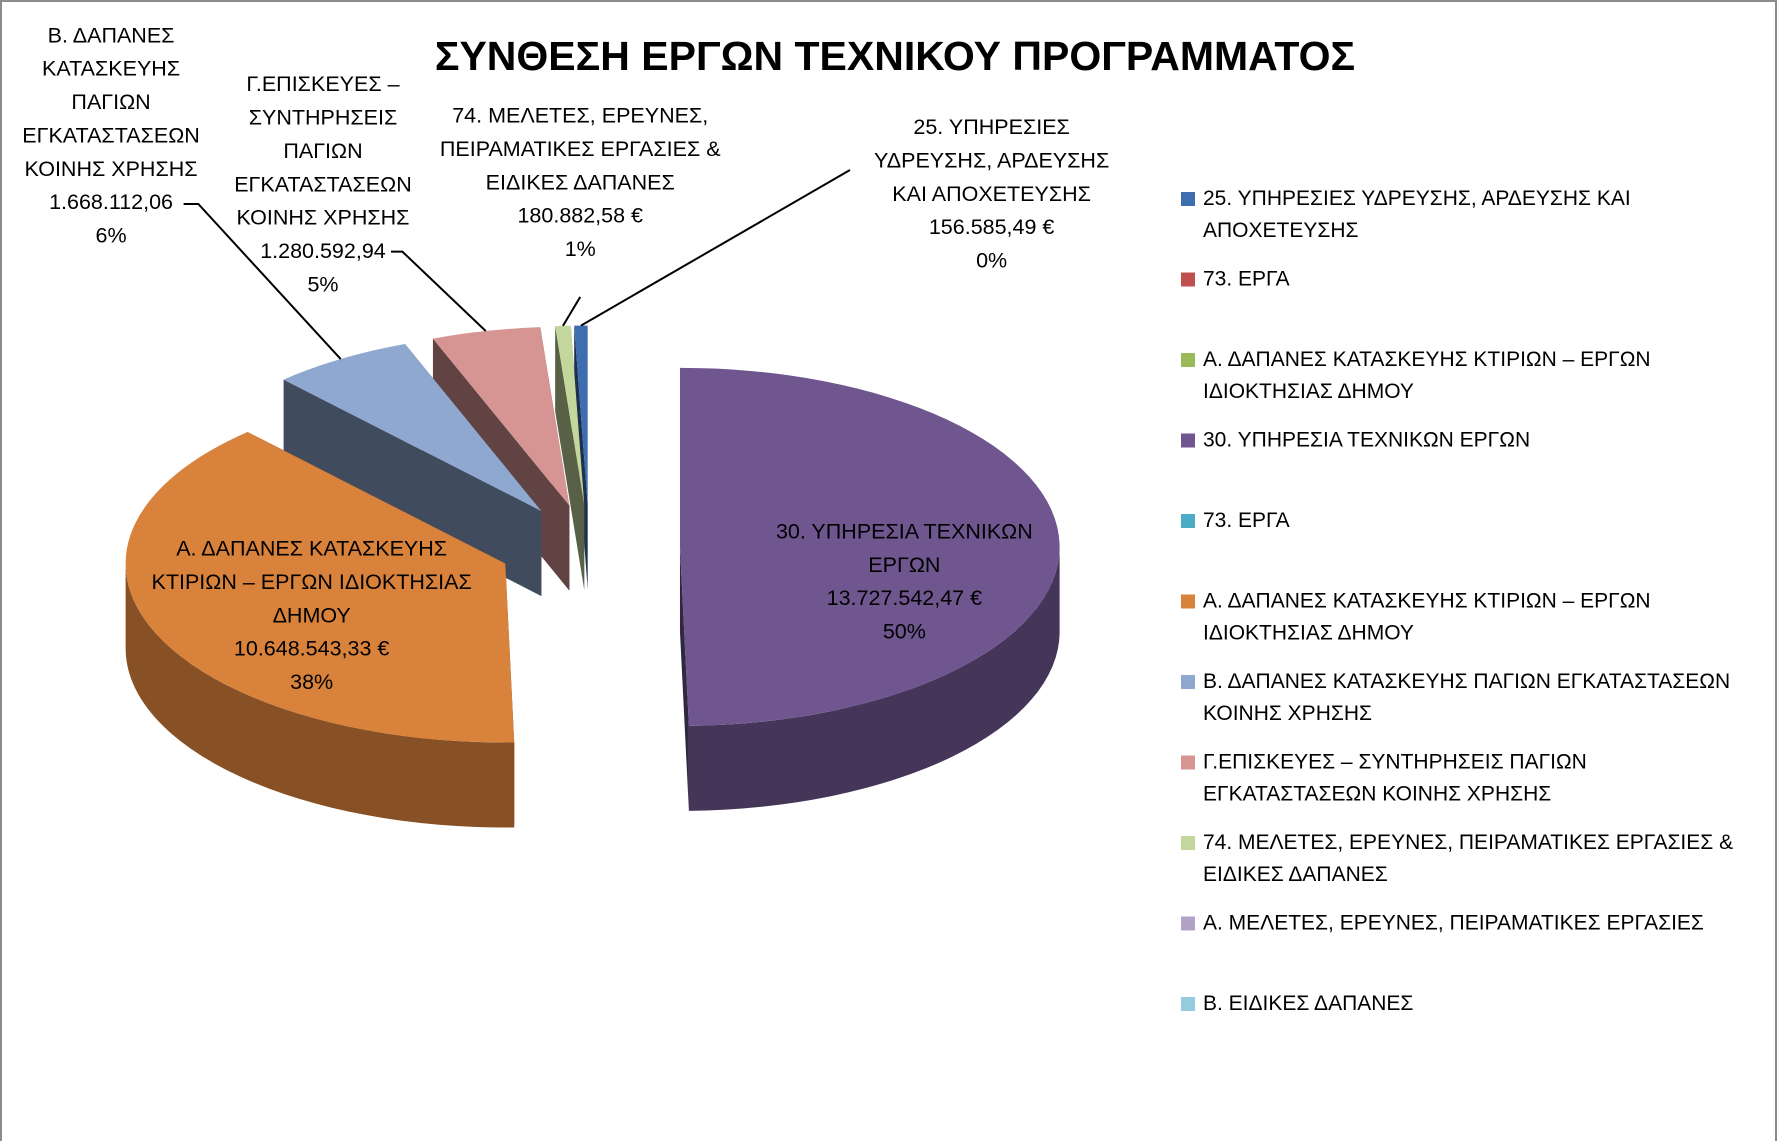  Describe the element at coordinates (904, 531) in the screenshot. I see `text-line: 30. ΥΠΗΡΕΣΙΑ ΤΕΧΝΙΚΩΝ` at that location.